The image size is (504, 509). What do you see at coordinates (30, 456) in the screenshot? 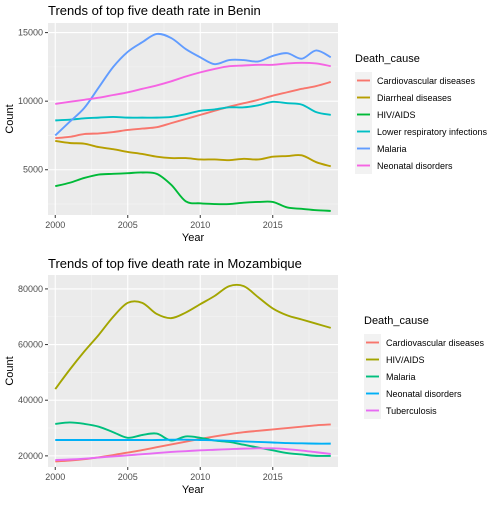
I see `y-tick-label: 20000` at bounding box center [30, 456].